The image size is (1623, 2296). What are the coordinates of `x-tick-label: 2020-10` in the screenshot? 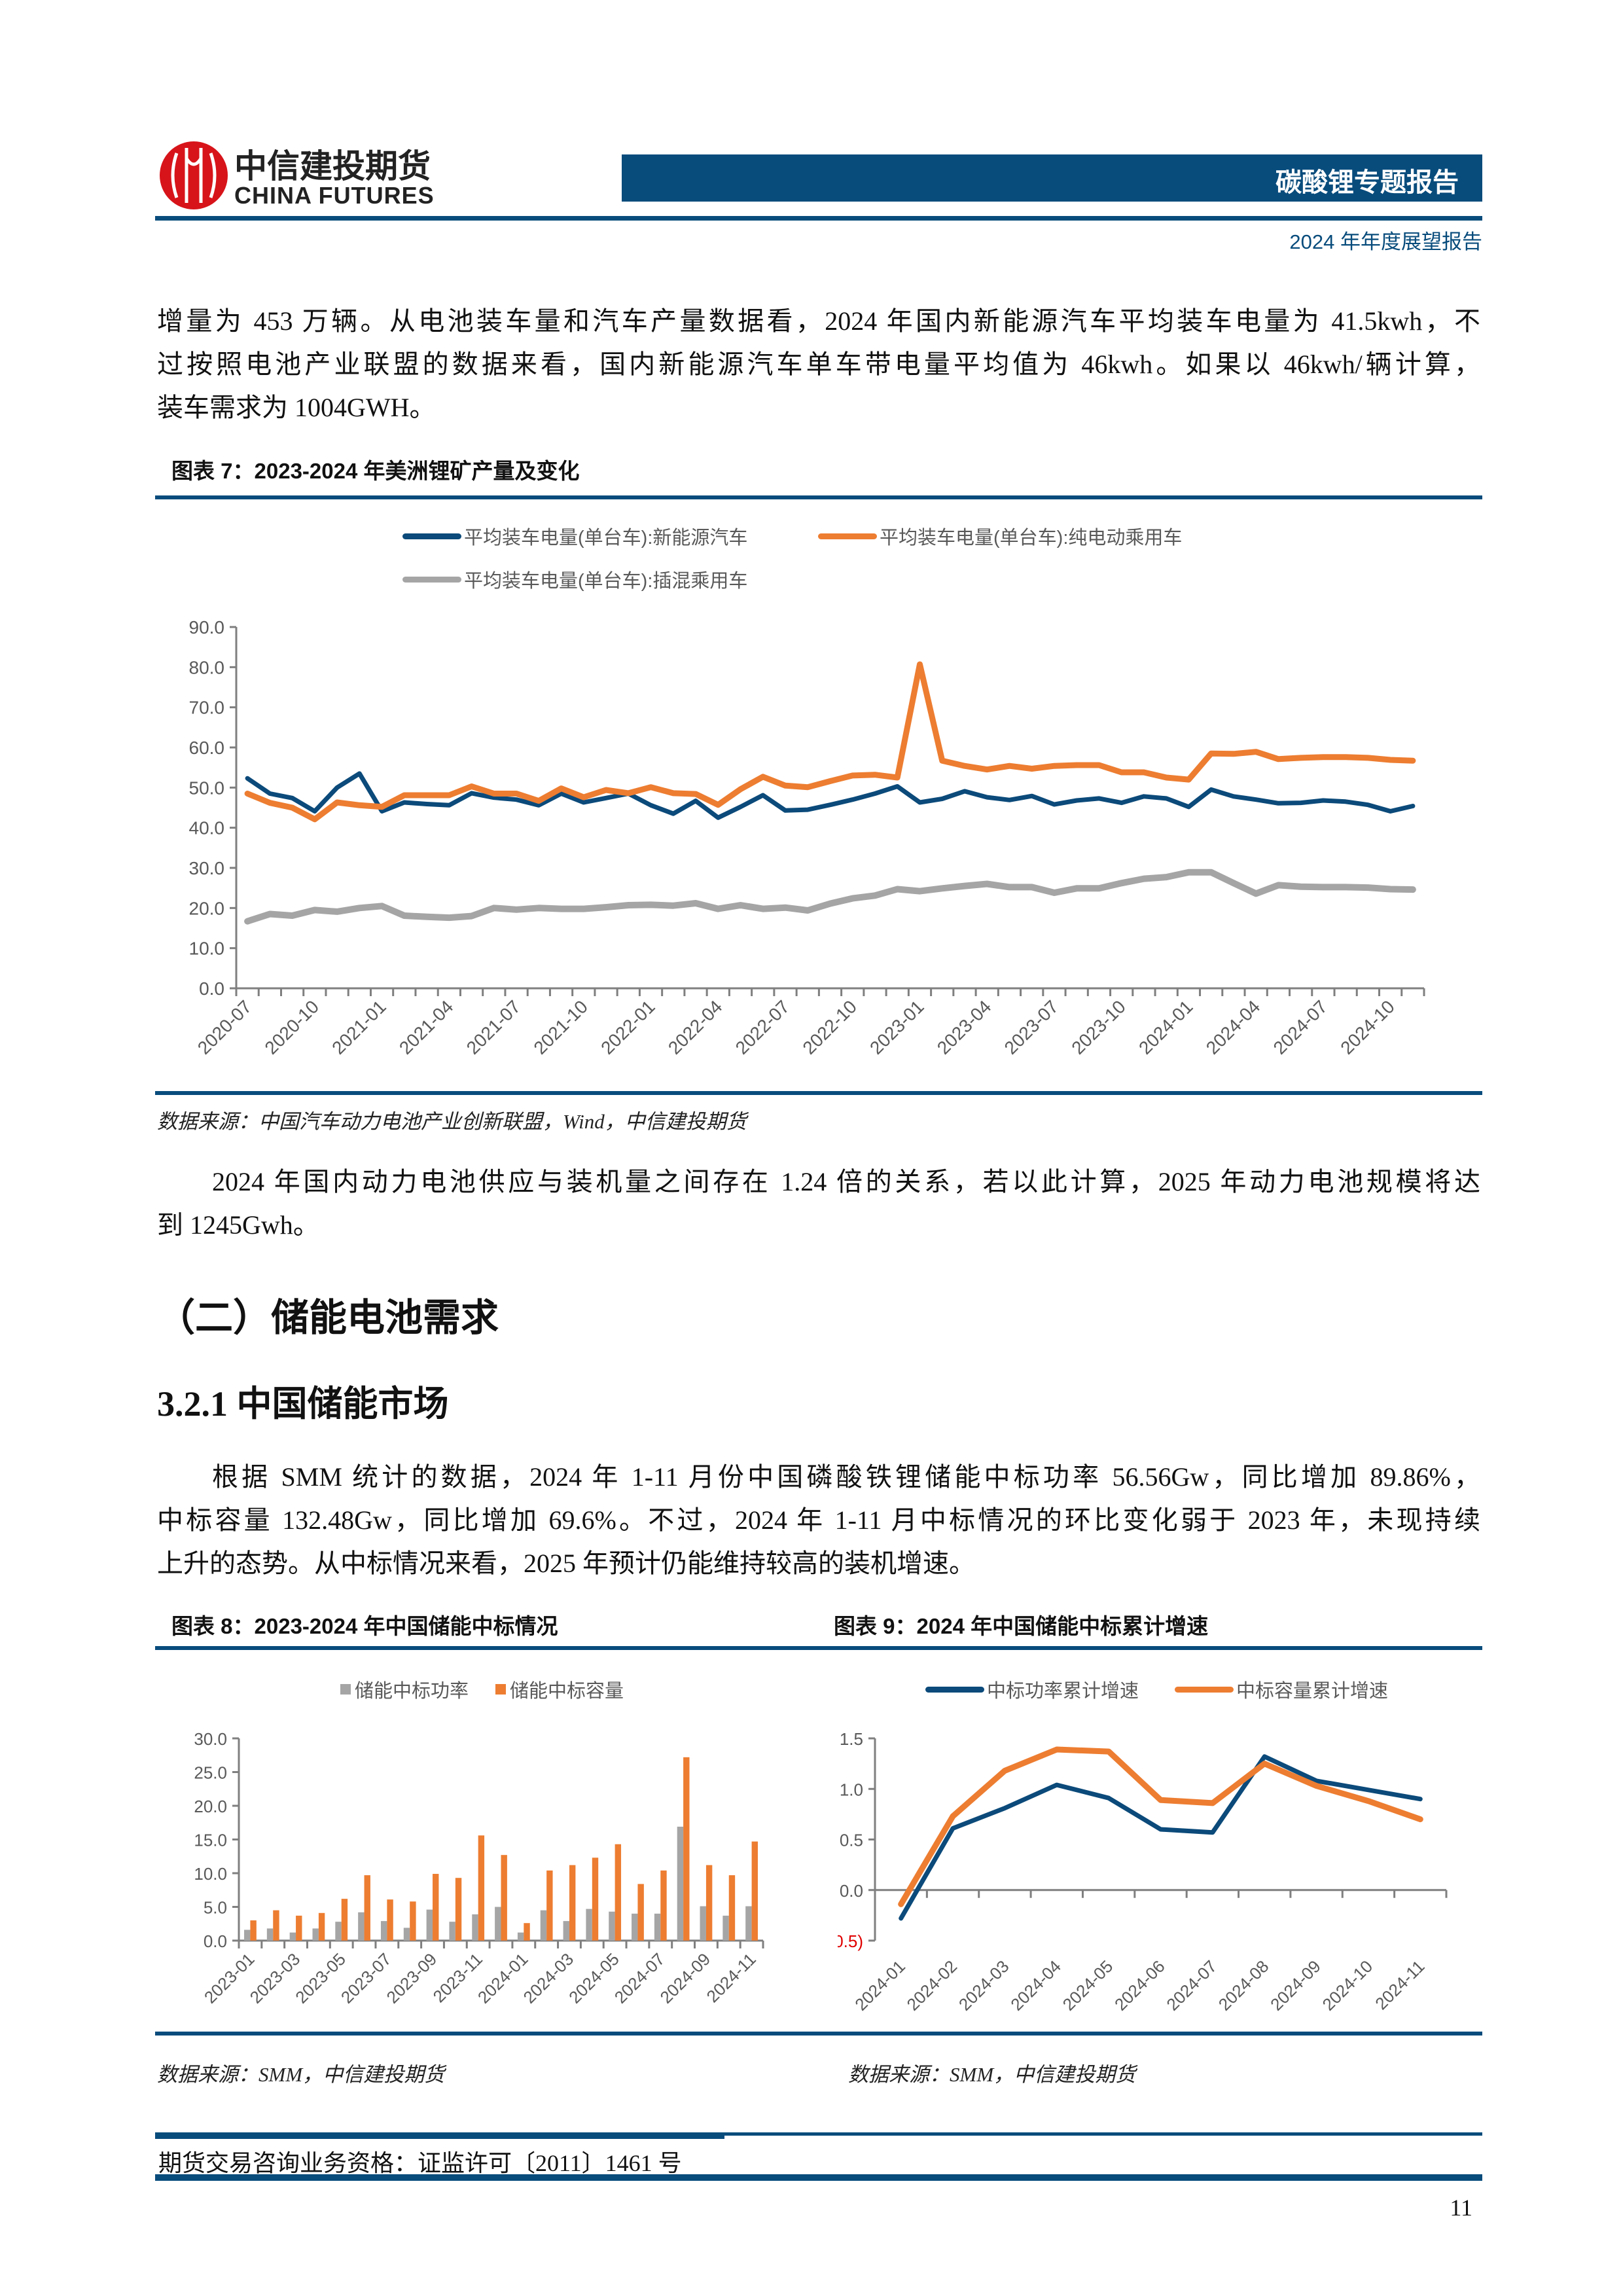 It's located at (292, 1027).